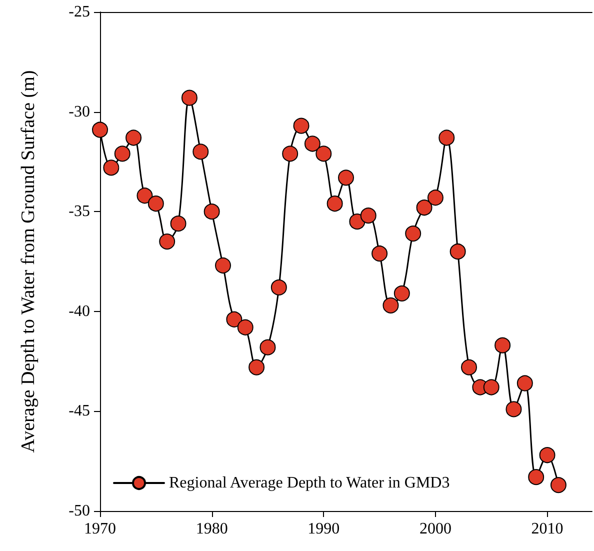 Image resolution: width=594 pixels, height=551 pixels. What do you see at coordinates (547, 529) in the screenshot?
I see `x-tick-label: 2010` at bounding box center [547, 529].